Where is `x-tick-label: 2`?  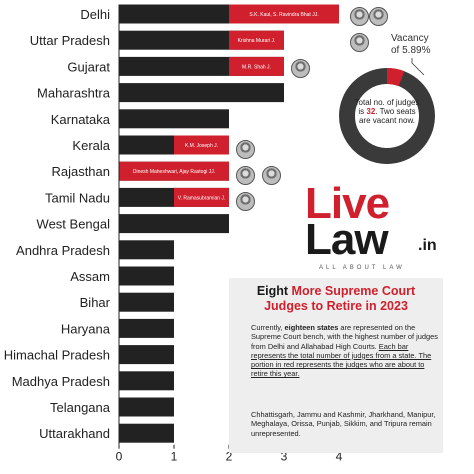 x-tick-label: 2 is located at coordinates (229, 457).